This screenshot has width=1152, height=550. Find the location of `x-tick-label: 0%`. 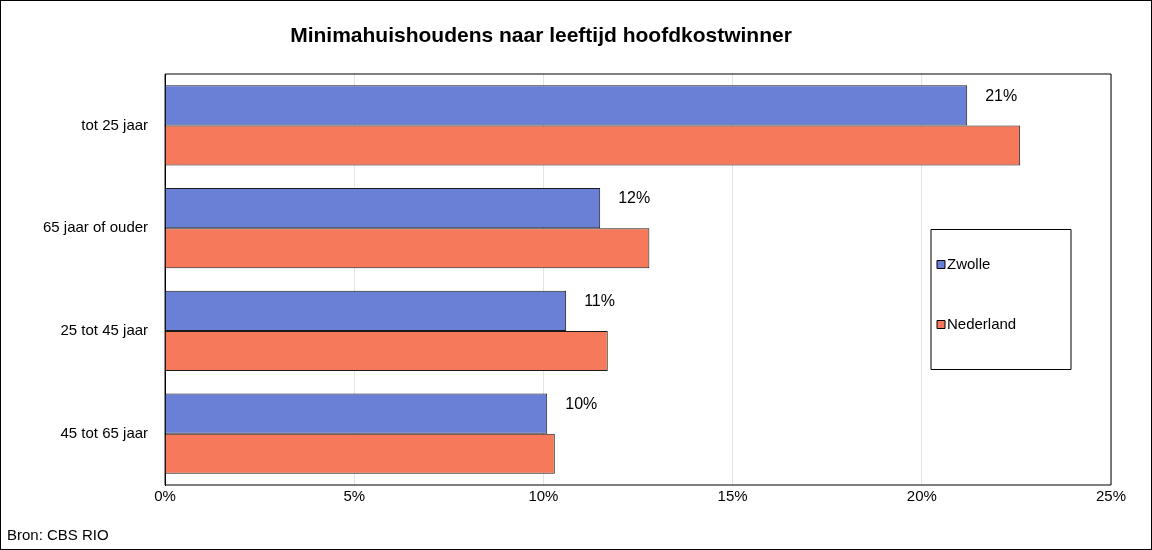

x-tick-label: 0% is located at coordinates (165, 496).